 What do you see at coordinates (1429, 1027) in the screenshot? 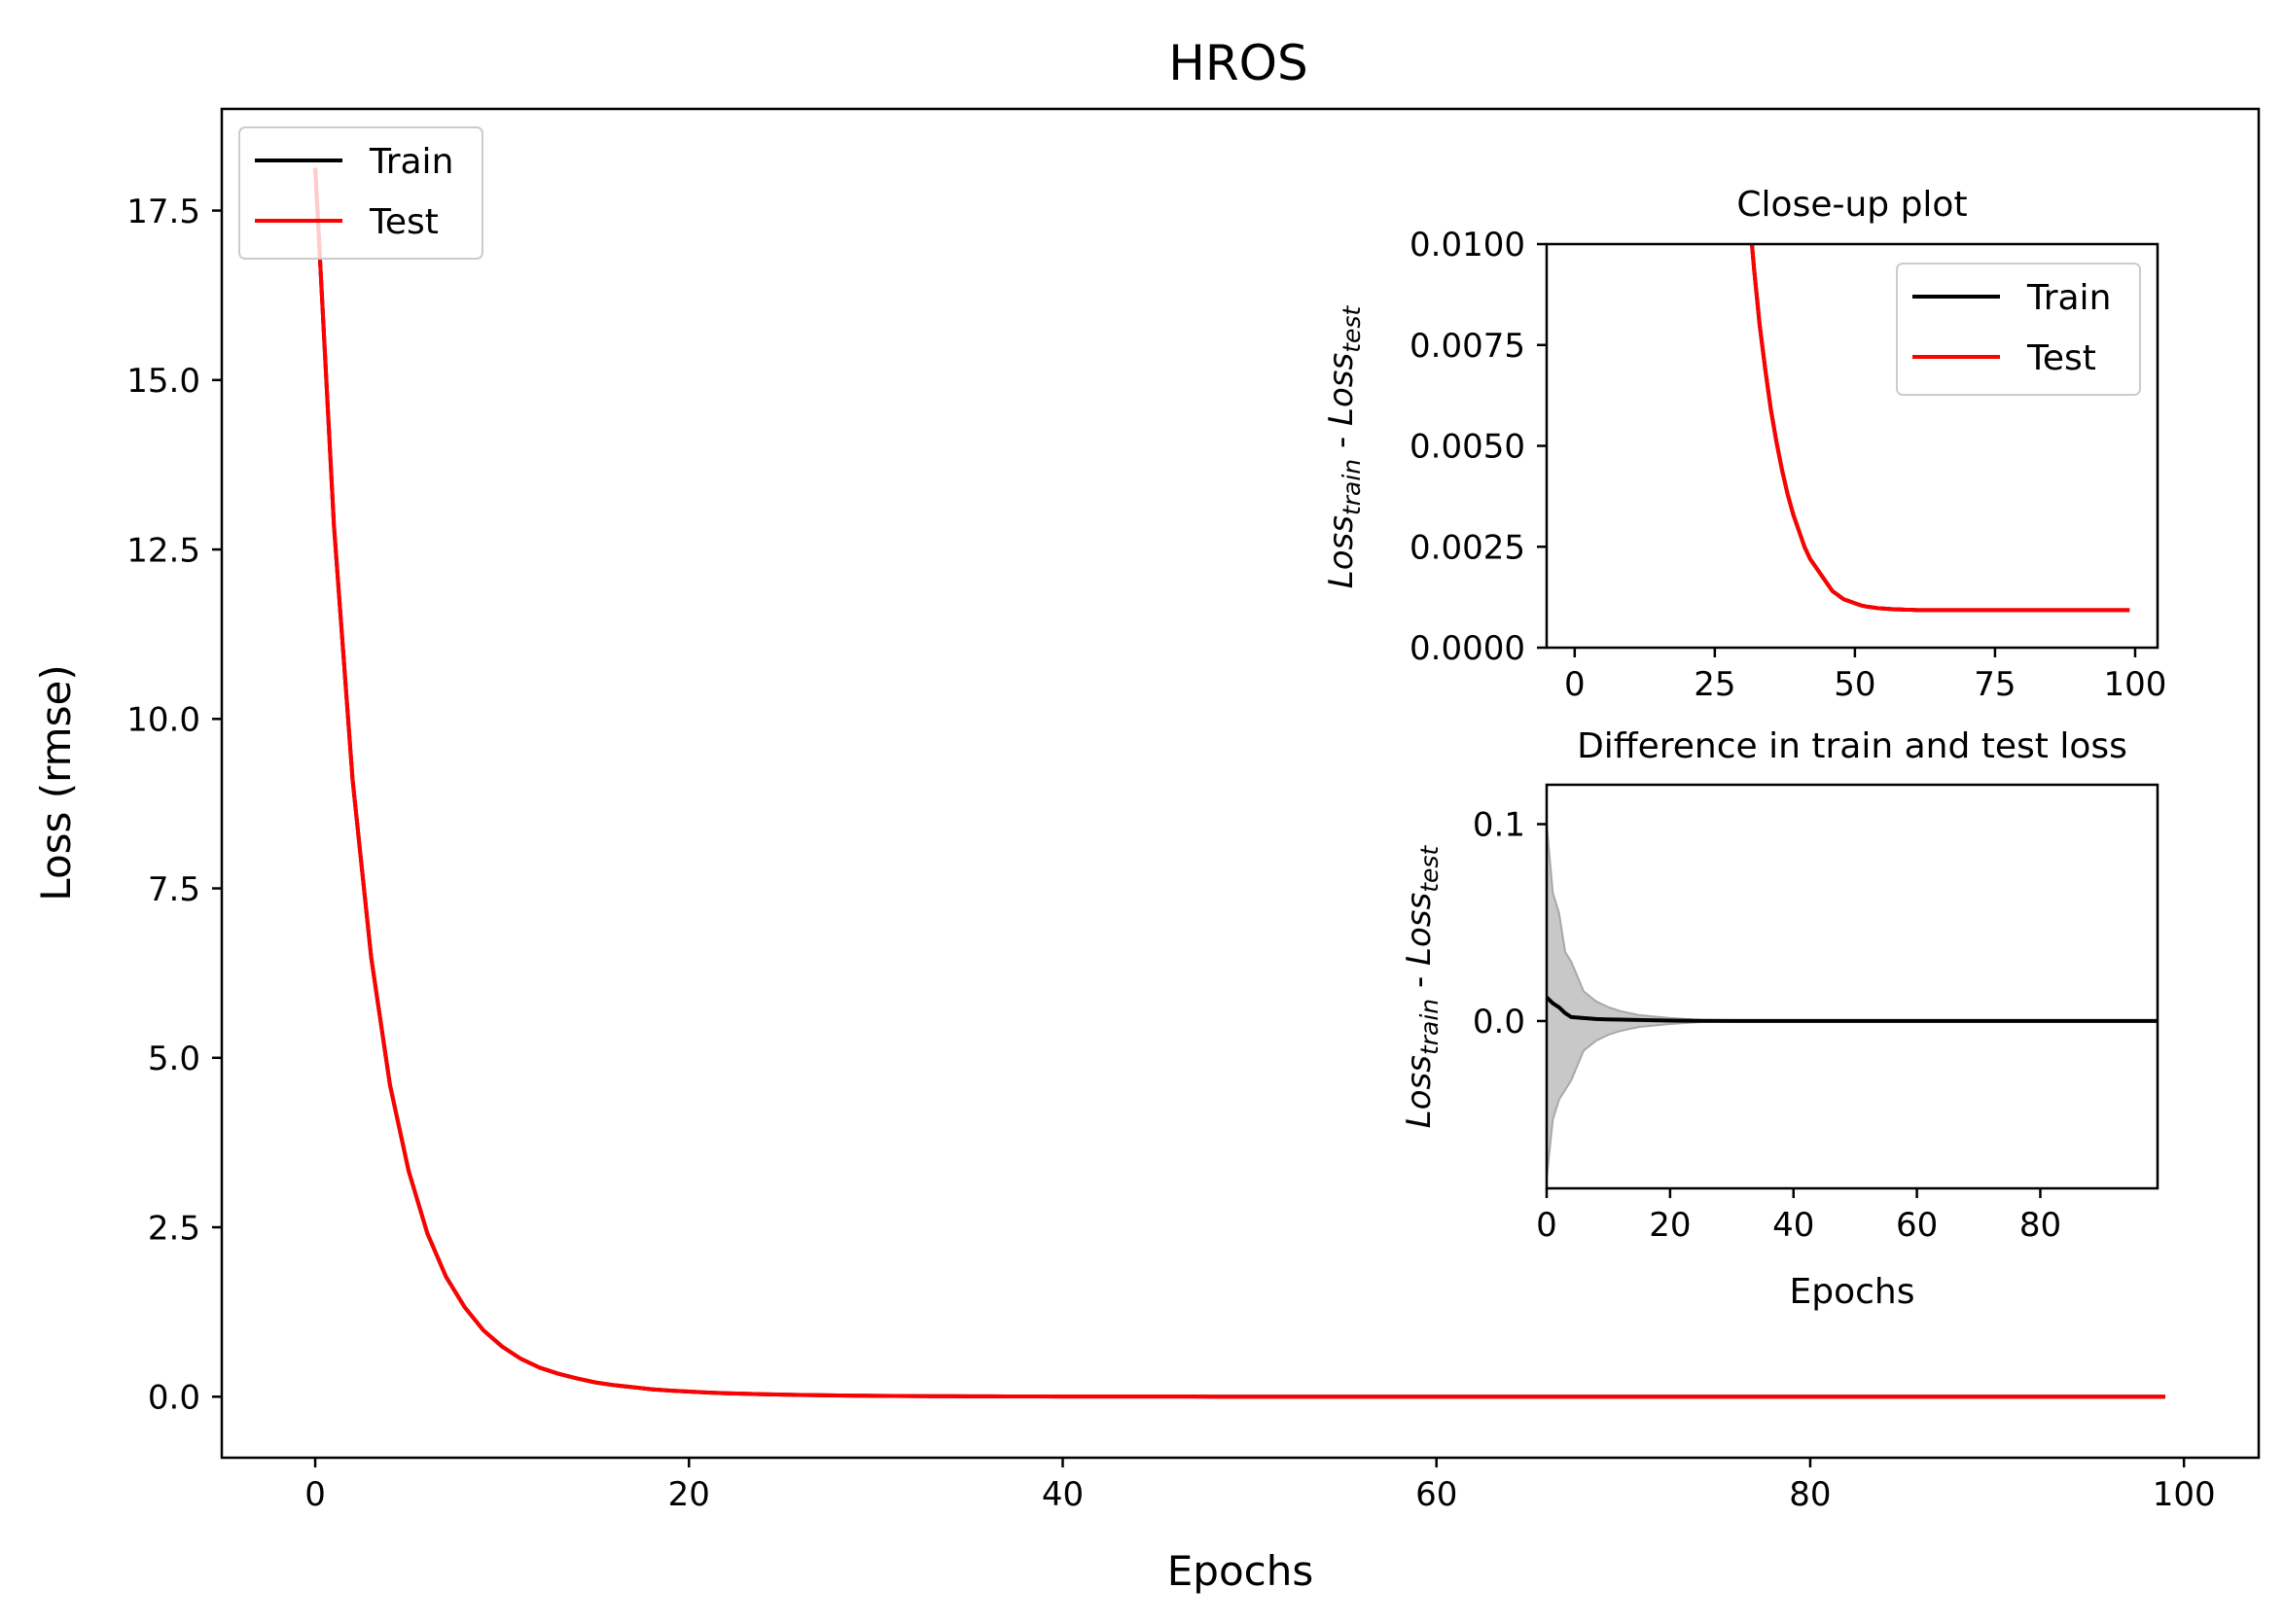
I see `difference-ylabel-sub1: train` at bounding box center [1429, 1027].